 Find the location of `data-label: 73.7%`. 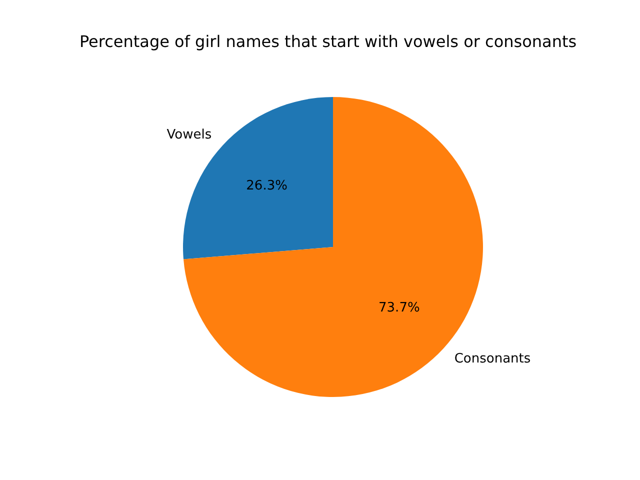

data-label: 73.7% is located at coordinates (399, 308).